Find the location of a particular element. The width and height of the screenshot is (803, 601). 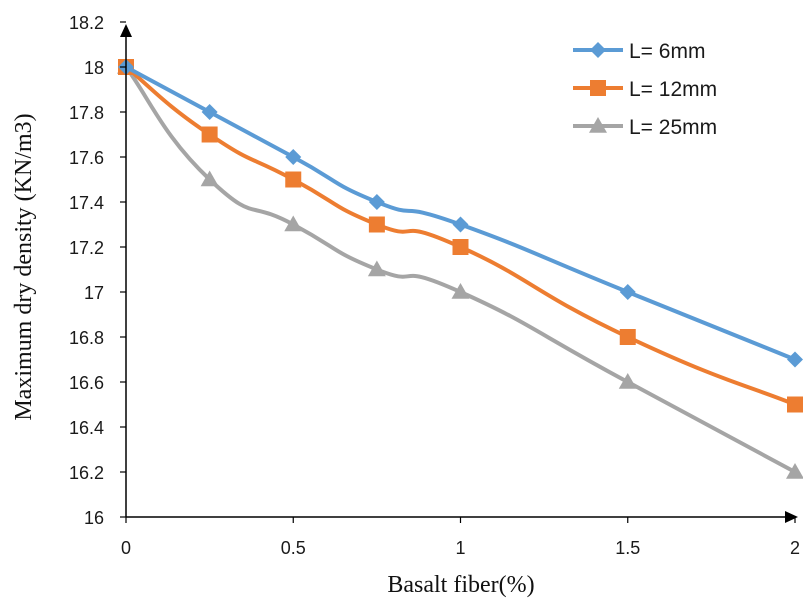

y-tick-label: 17 is located at coordinates (94, 293).